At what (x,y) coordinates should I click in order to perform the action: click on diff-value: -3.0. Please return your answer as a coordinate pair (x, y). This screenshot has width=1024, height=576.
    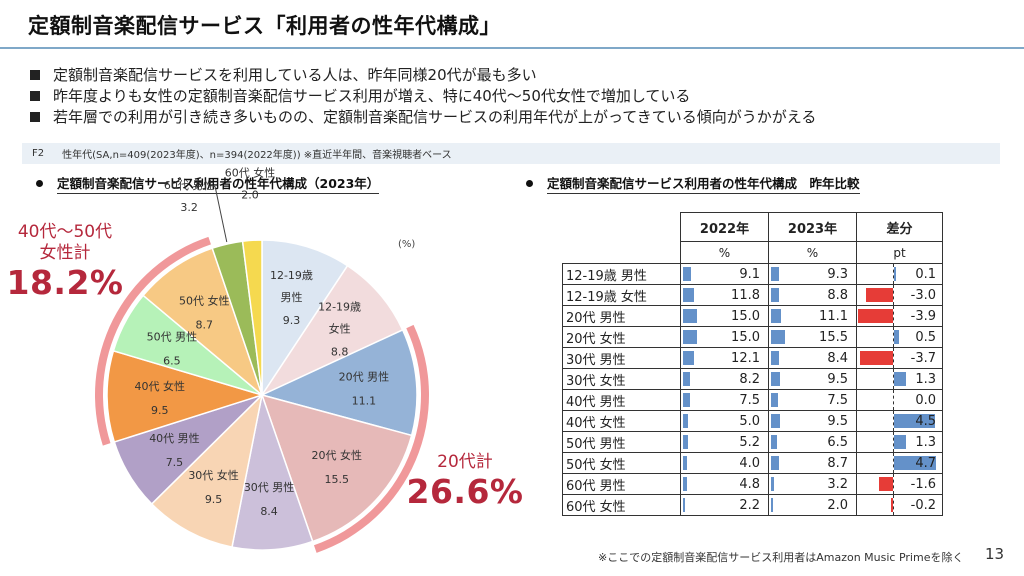
    Looking at the image, I should click on (923, 295).